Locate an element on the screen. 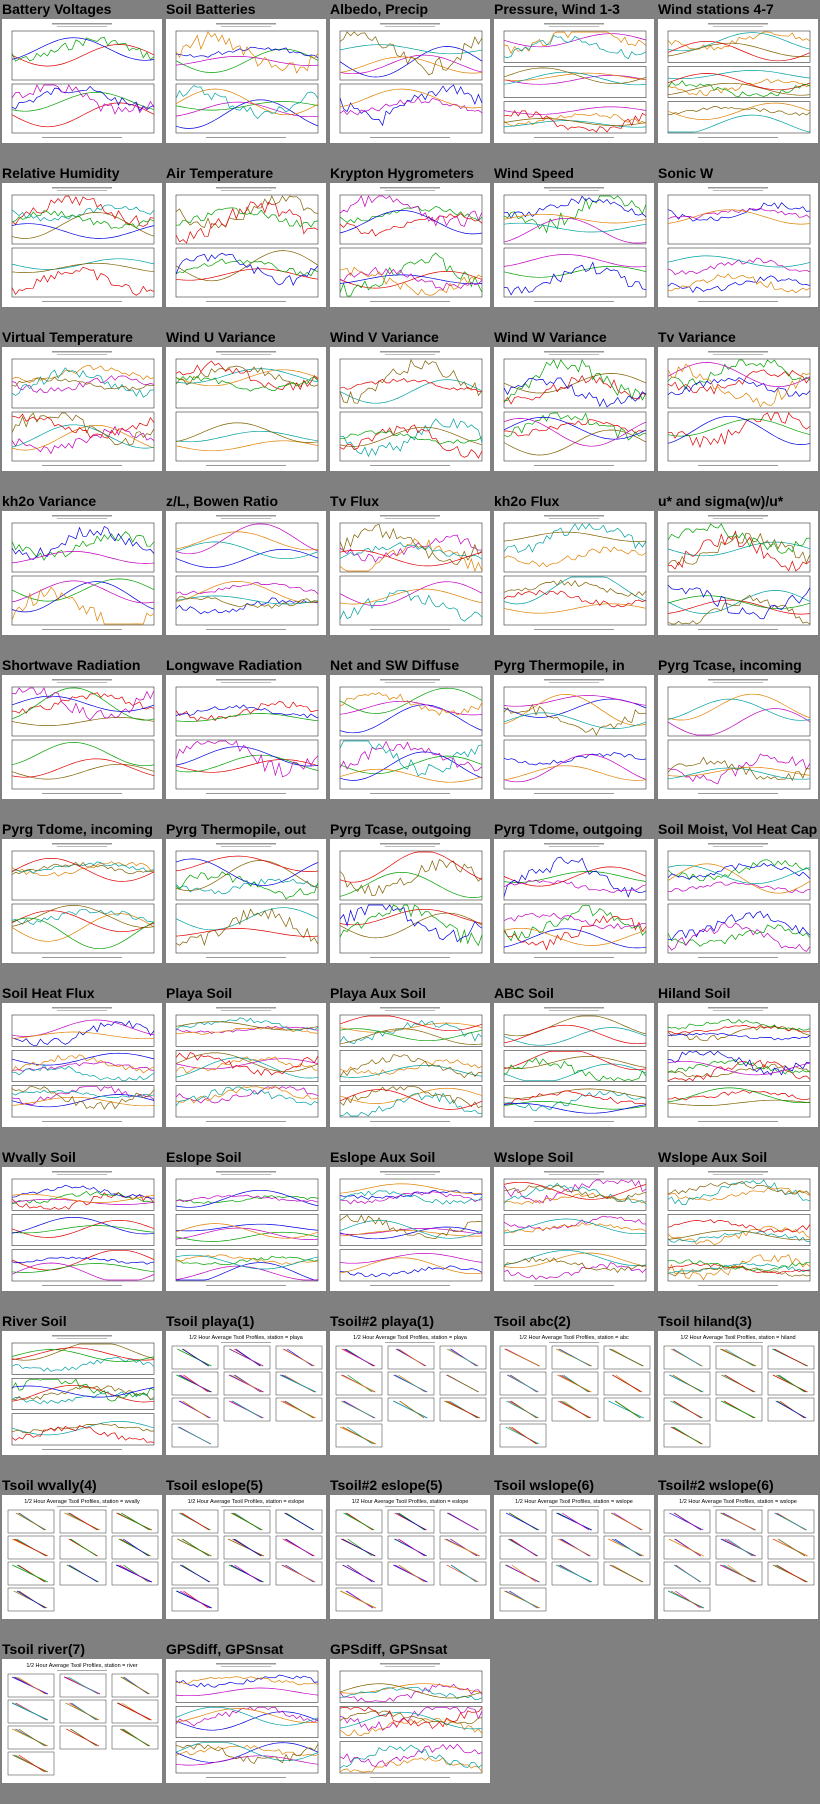  plot-thumbnail-link: Wslope Soil is located at coordinates (574, 1230).